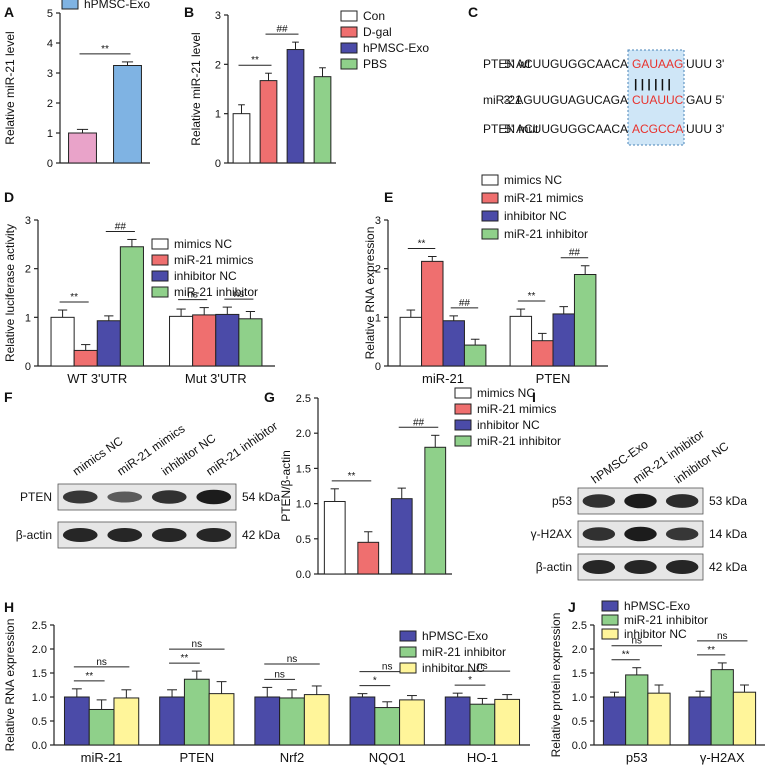 Image resolution: width=774 pixels, height=783 pixels. I want to click on x-tick-label: WT 3'UTR, so click(97, 378).